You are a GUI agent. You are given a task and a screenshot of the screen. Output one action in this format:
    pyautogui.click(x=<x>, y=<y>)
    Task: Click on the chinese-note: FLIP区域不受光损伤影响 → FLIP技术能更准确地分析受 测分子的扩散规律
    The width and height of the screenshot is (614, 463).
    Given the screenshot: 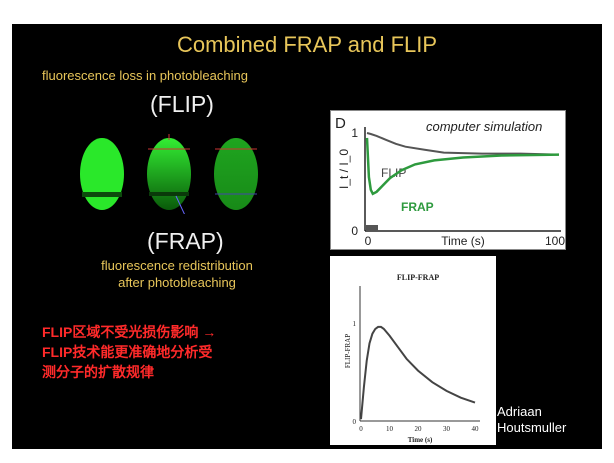 What is the action you would take?
    pyautogui.click(x=184, y=352)
    